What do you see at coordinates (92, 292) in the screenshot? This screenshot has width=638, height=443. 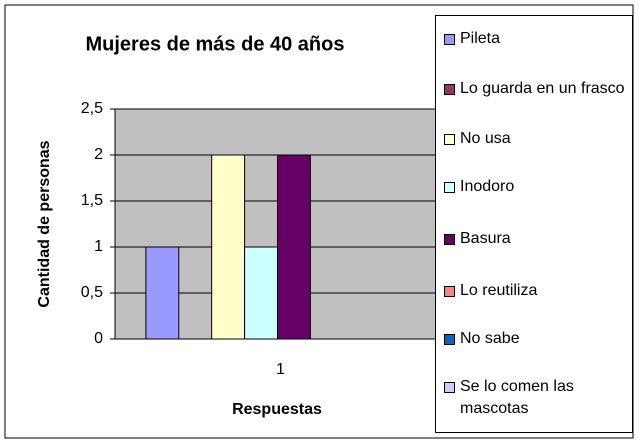 I see `y-tick-label: 0,5` at bounding box center [92, 292].